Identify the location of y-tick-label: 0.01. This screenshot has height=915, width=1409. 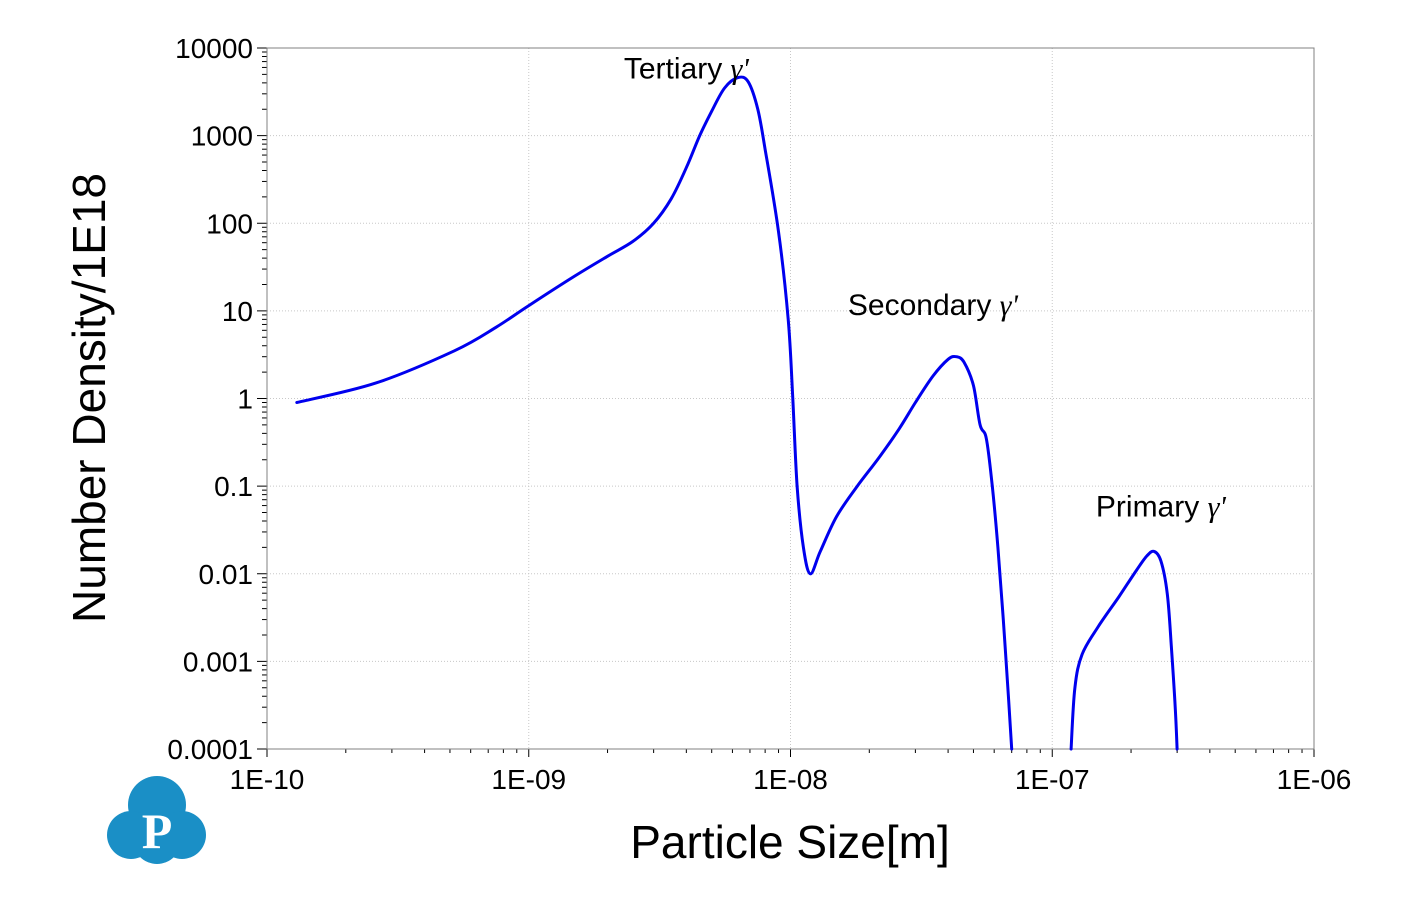
(226, 574).